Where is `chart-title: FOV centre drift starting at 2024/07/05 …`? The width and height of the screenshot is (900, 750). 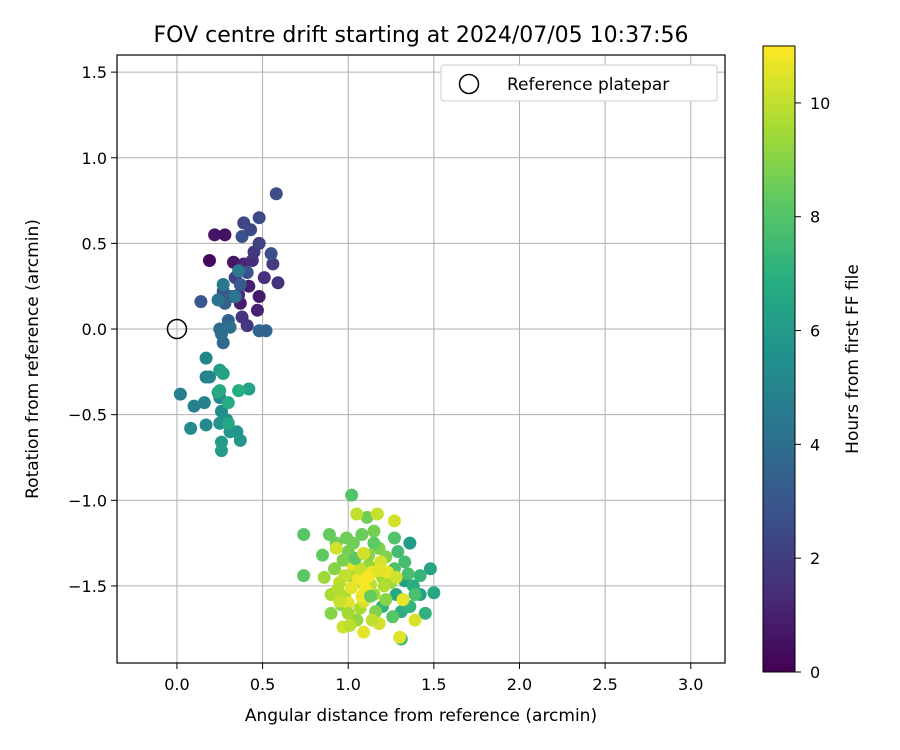
chart-title: FOV centre drift starting at 2024/07/05 … is located at coordinates (421, 35).